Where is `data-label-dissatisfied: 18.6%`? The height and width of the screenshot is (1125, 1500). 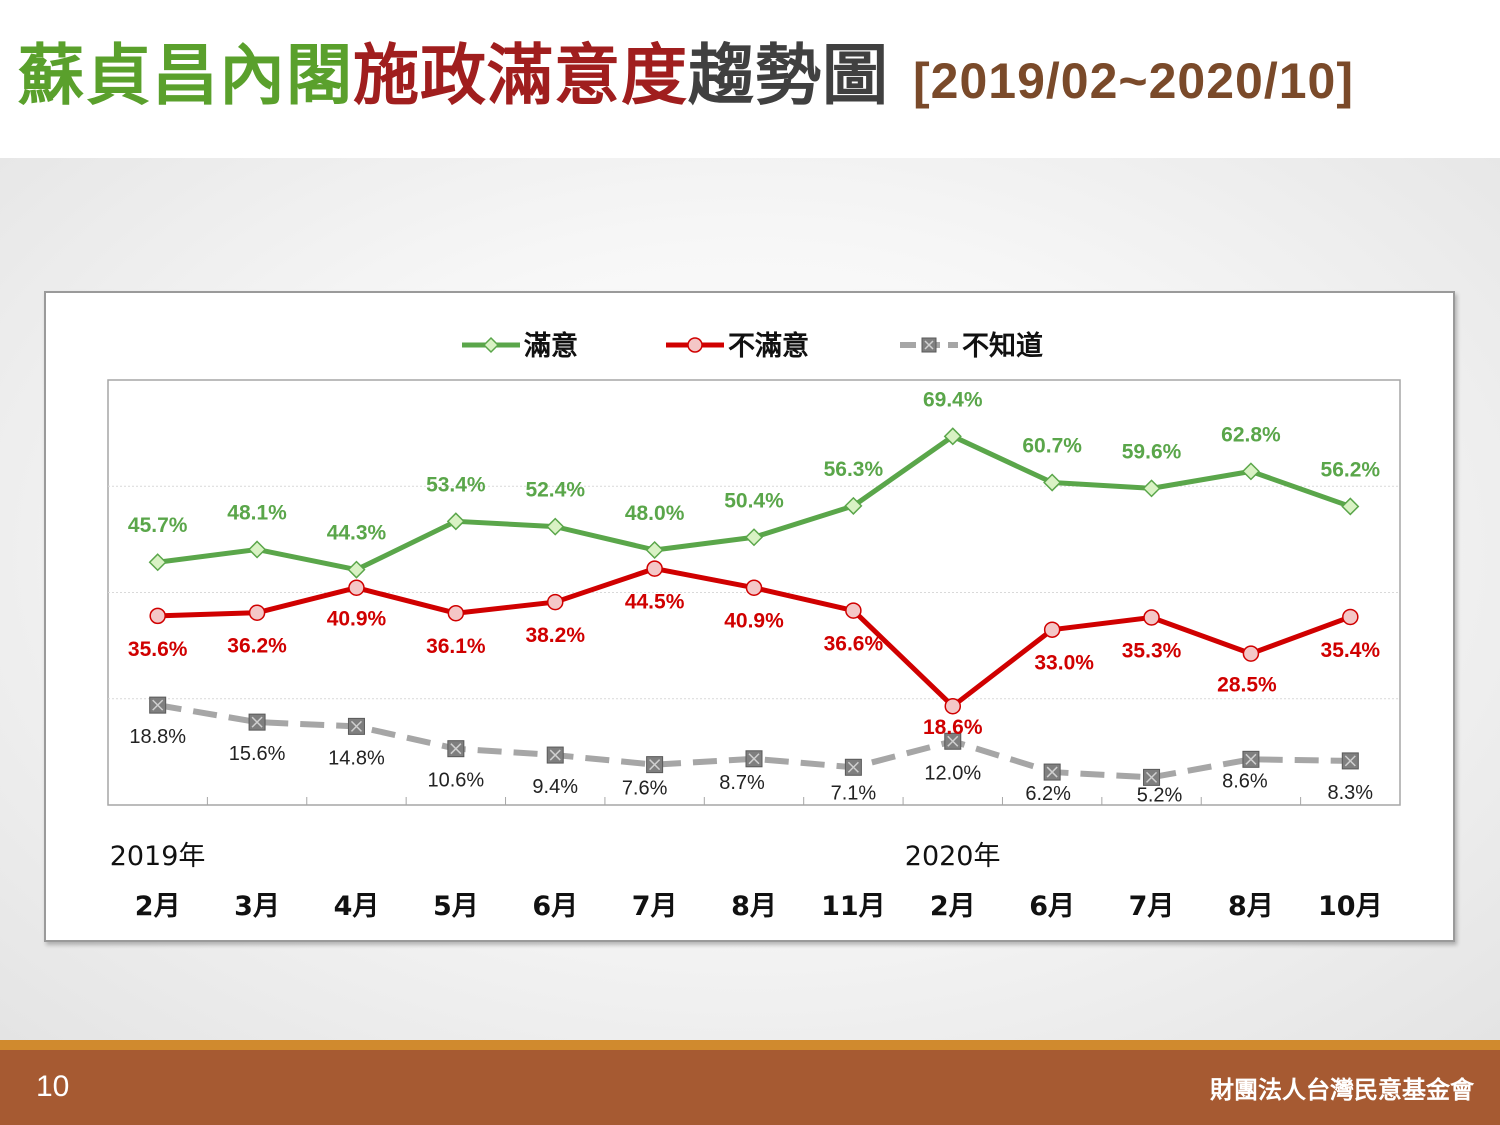 data-label-dissatisfied: 18.6% is located at coordinates (953, 727).